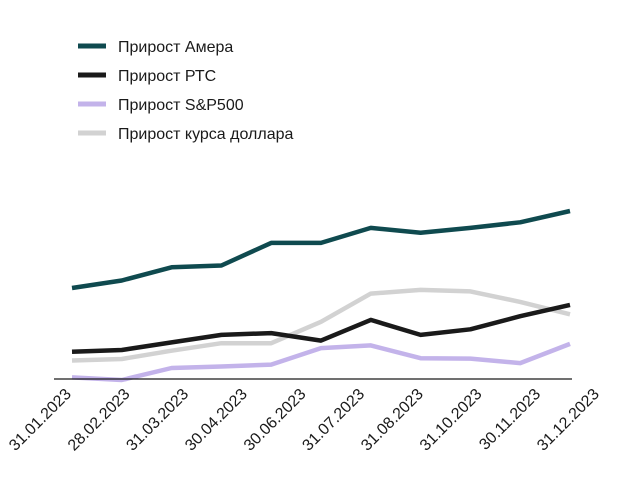  I want to click on legend-label-4: Прирост курса доллара, so click(206, 134).